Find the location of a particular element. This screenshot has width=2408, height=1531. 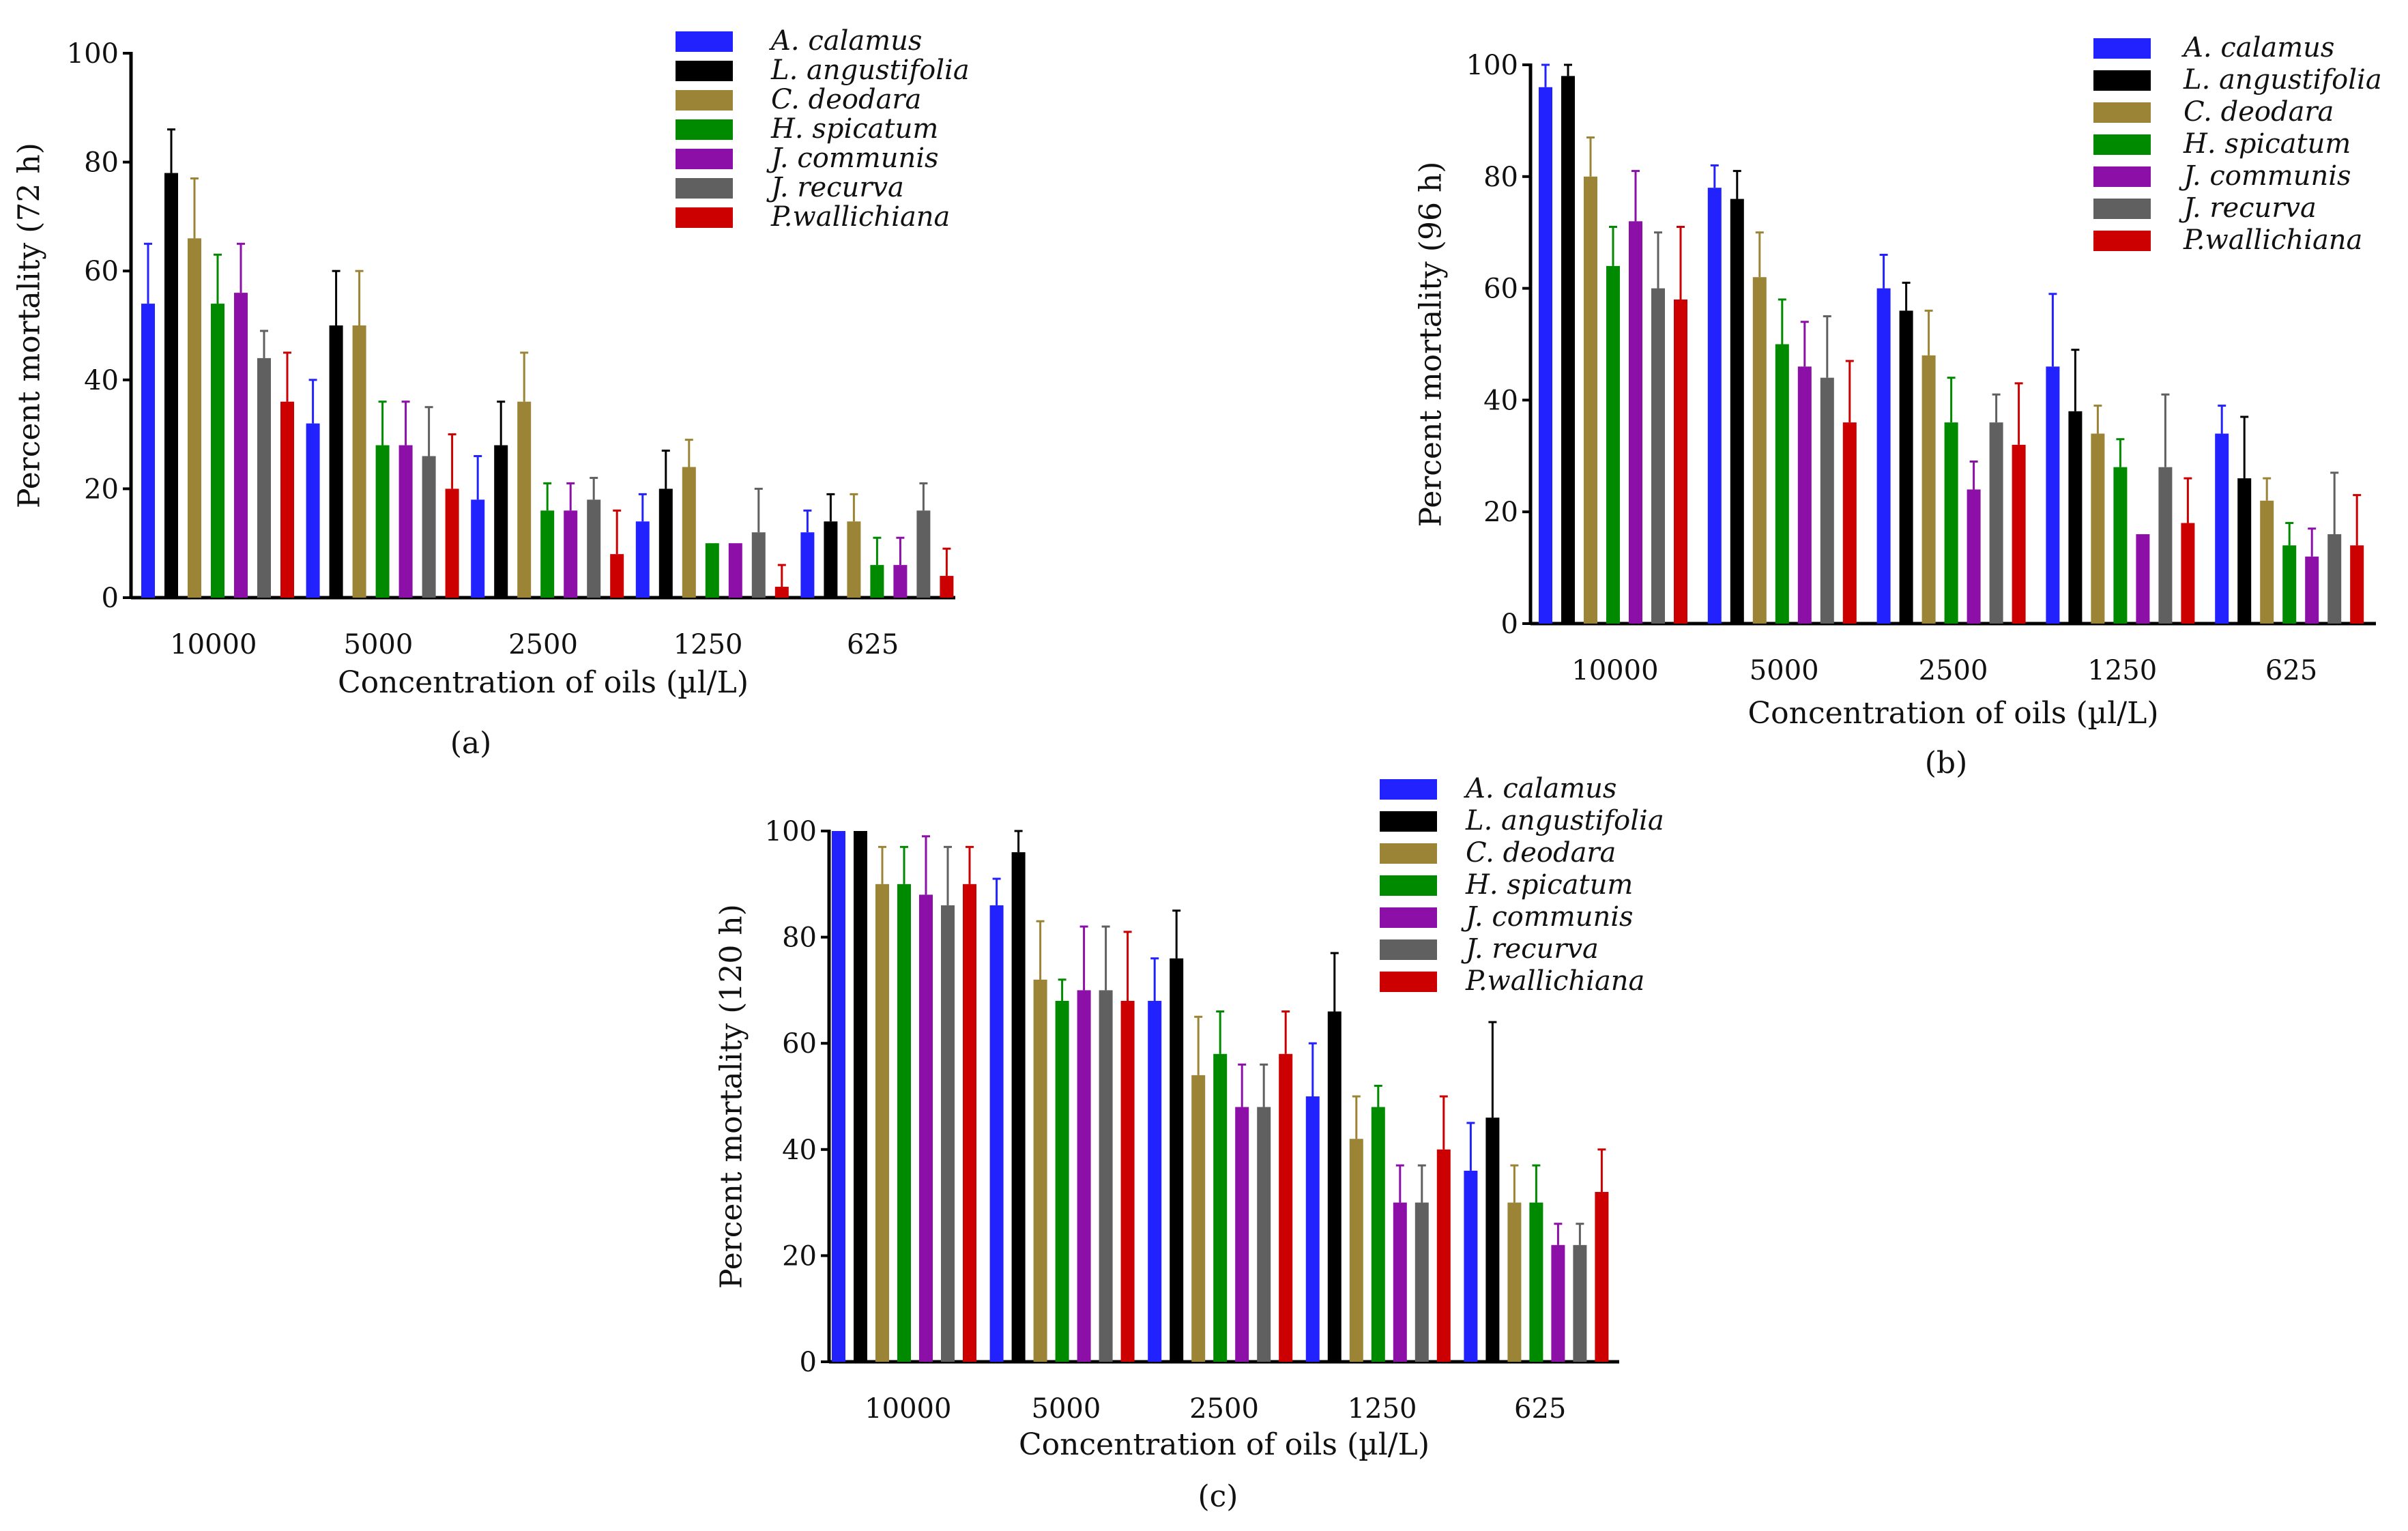

y-axis-title: Percent mortality (72 h) is located at coordinates (29, 325).